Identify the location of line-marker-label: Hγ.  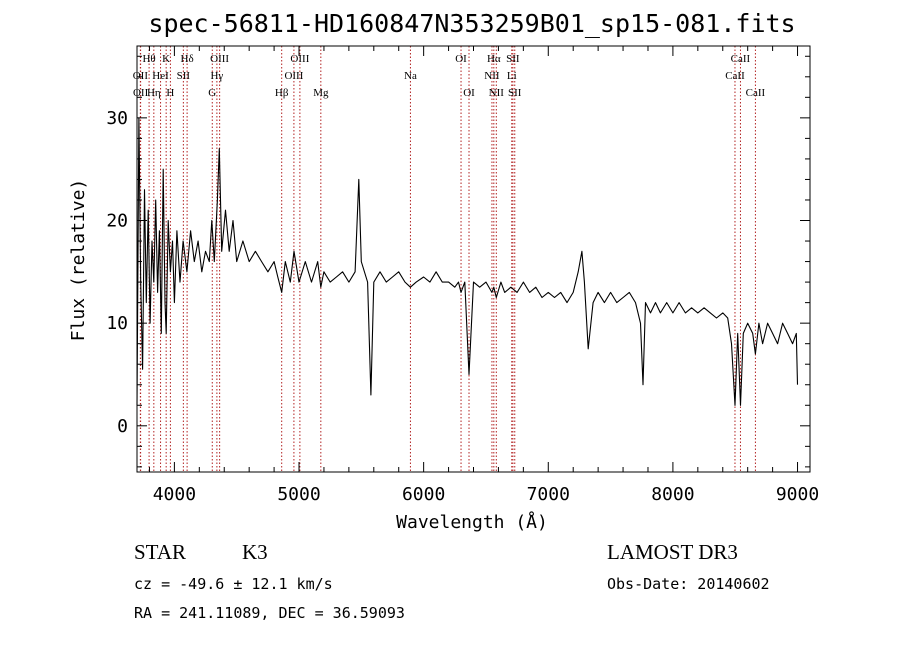
(216, 76).